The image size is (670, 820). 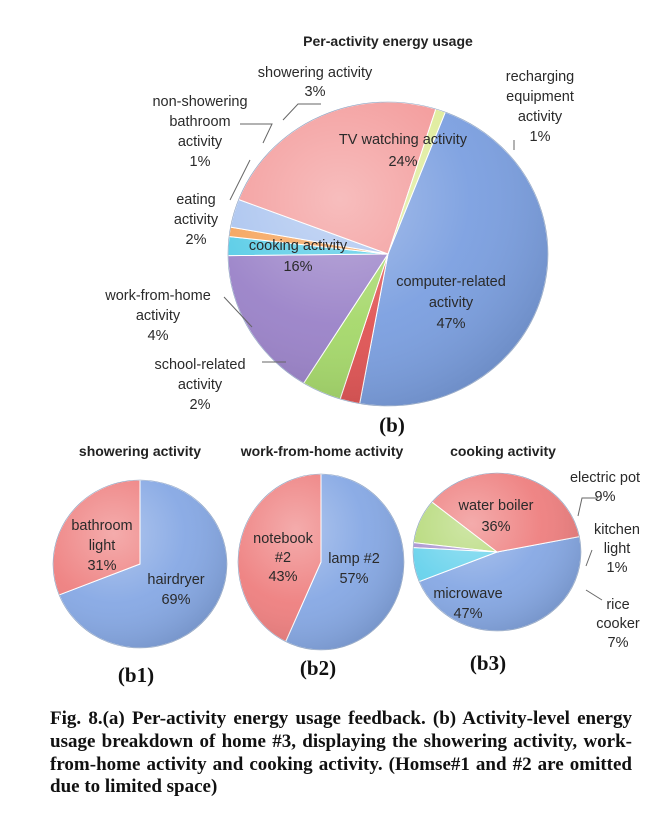 I want to click on main-slice-label-5-line-1: 16%, so click(x=297, y=267).